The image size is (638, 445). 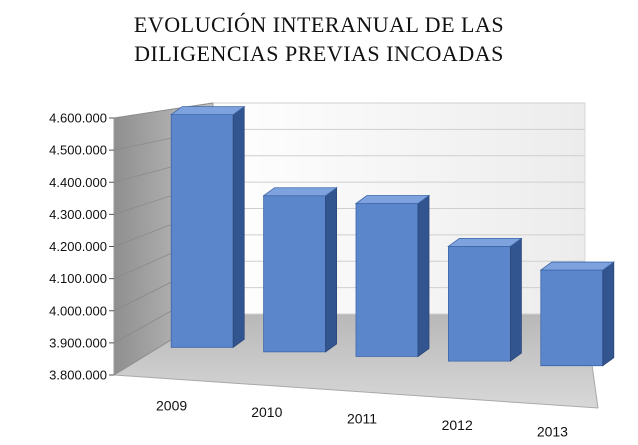 What do you see at coordinates (319, 24) in the screenshot?
I see `chart-title-line-1: EVOLUCIÓN INTERANUAL DE LAS` at bounding box center [319, 24].